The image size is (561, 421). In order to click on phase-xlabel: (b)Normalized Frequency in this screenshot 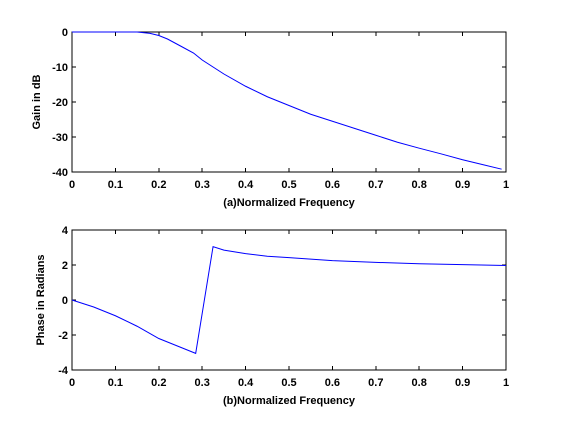, I will do `click(289, 401)`.